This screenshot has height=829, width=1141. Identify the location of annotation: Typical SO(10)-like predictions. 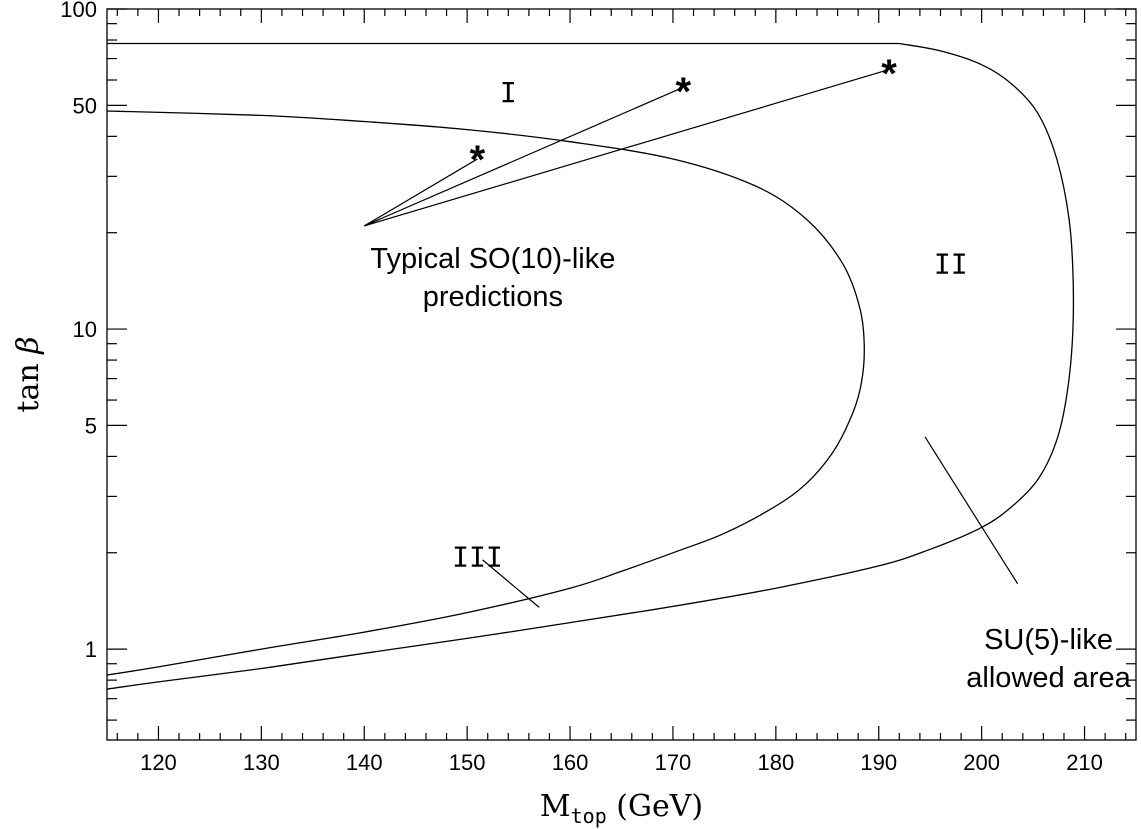
(492, 278).